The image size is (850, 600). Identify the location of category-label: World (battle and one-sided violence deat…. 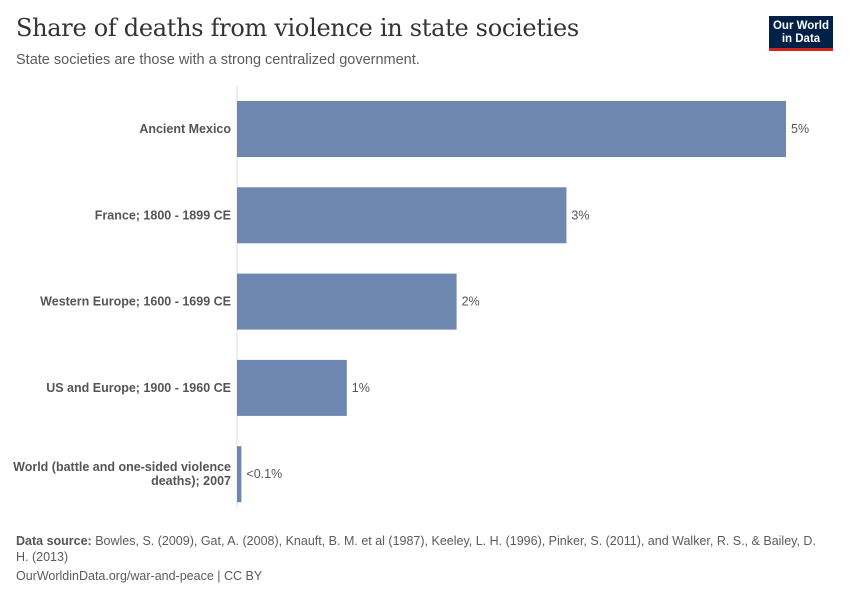
(122, 474).